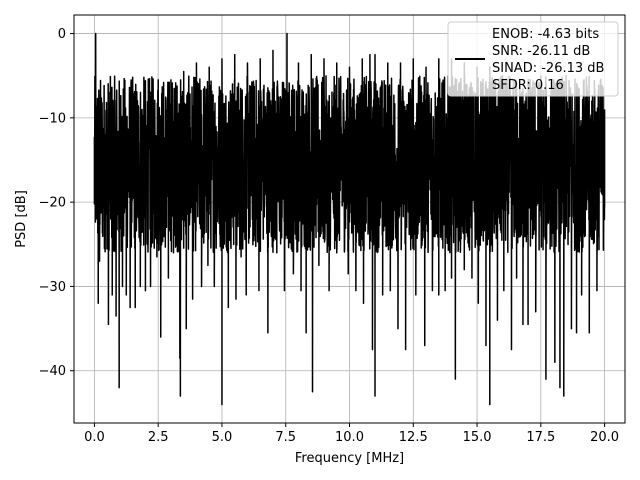 The height and width of the screenshot is (480, 640). What do you see at coordinates (528, 85) in the screenshot?
I see `legend-entry-sfdr: SFDR: 0.16` at bounding box center [528, 85].